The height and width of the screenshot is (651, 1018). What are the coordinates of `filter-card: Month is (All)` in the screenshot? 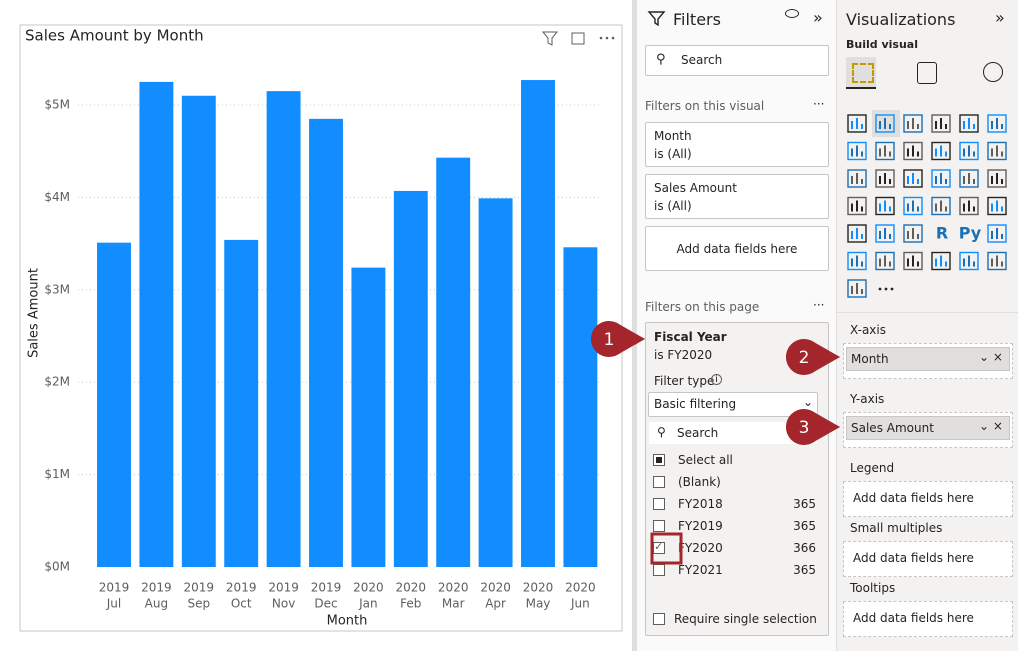 It's located at (737, 144).